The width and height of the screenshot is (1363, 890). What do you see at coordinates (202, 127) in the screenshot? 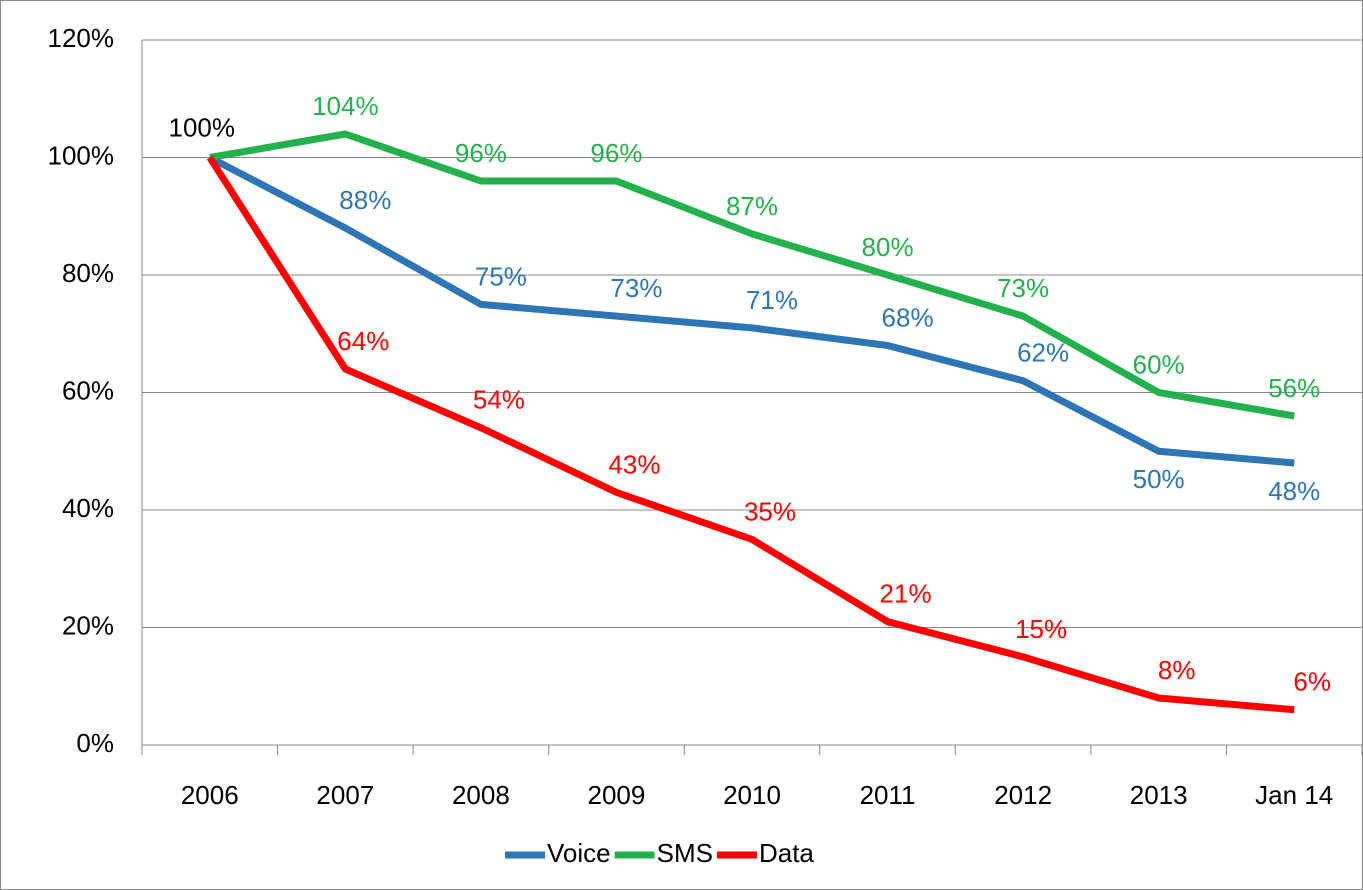
I see `data-label: 100%` at bounding box center [202, 127].